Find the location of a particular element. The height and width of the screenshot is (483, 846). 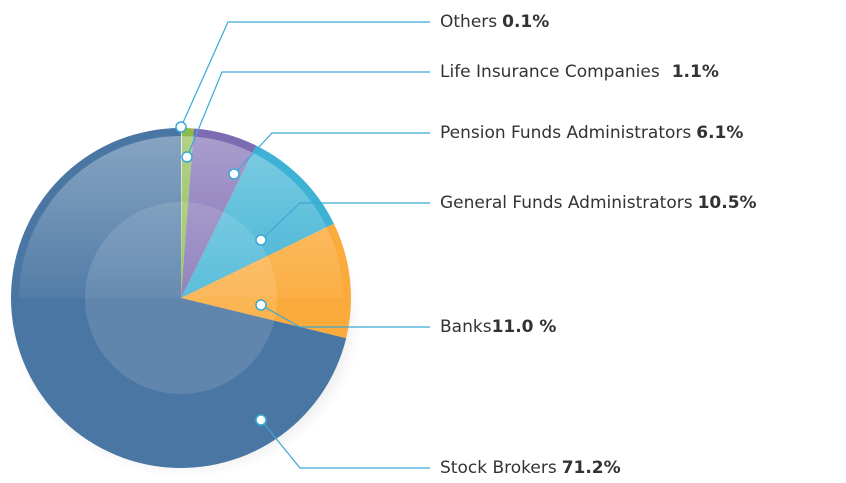

slice-label: Life Insurance Companies 1.1% is located at coordinates (579, 72).